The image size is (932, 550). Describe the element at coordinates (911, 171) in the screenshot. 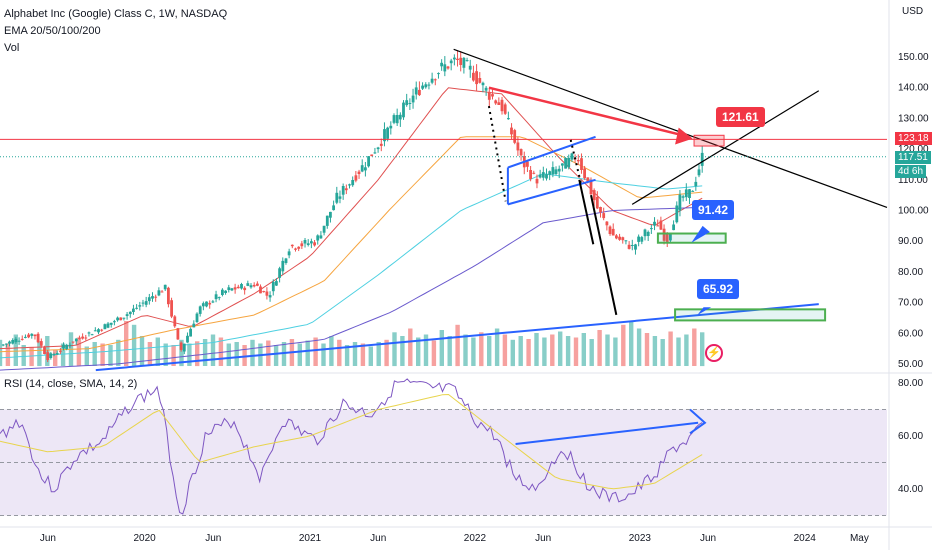

I see `countdown-tag: 4d 6h` at that location.